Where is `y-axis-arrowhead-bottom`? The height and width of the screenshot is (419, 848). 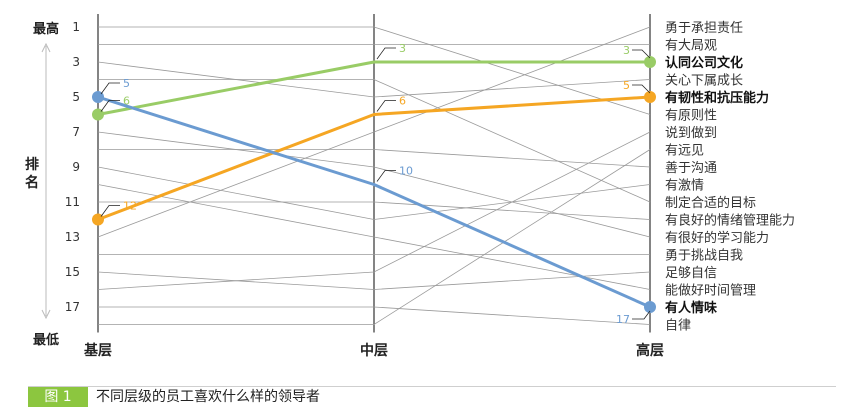 y-axis-arrowhead-bottom is located at coordinates (46, 314).